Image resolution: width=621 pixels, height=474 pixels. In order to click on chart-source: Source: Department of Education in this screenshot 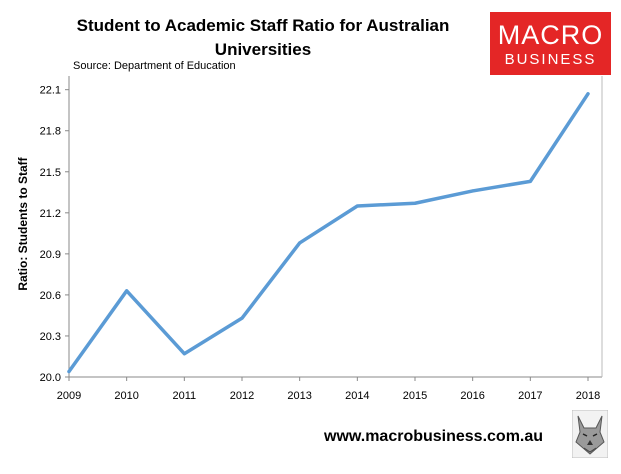, I will do `click(154, 66)`.